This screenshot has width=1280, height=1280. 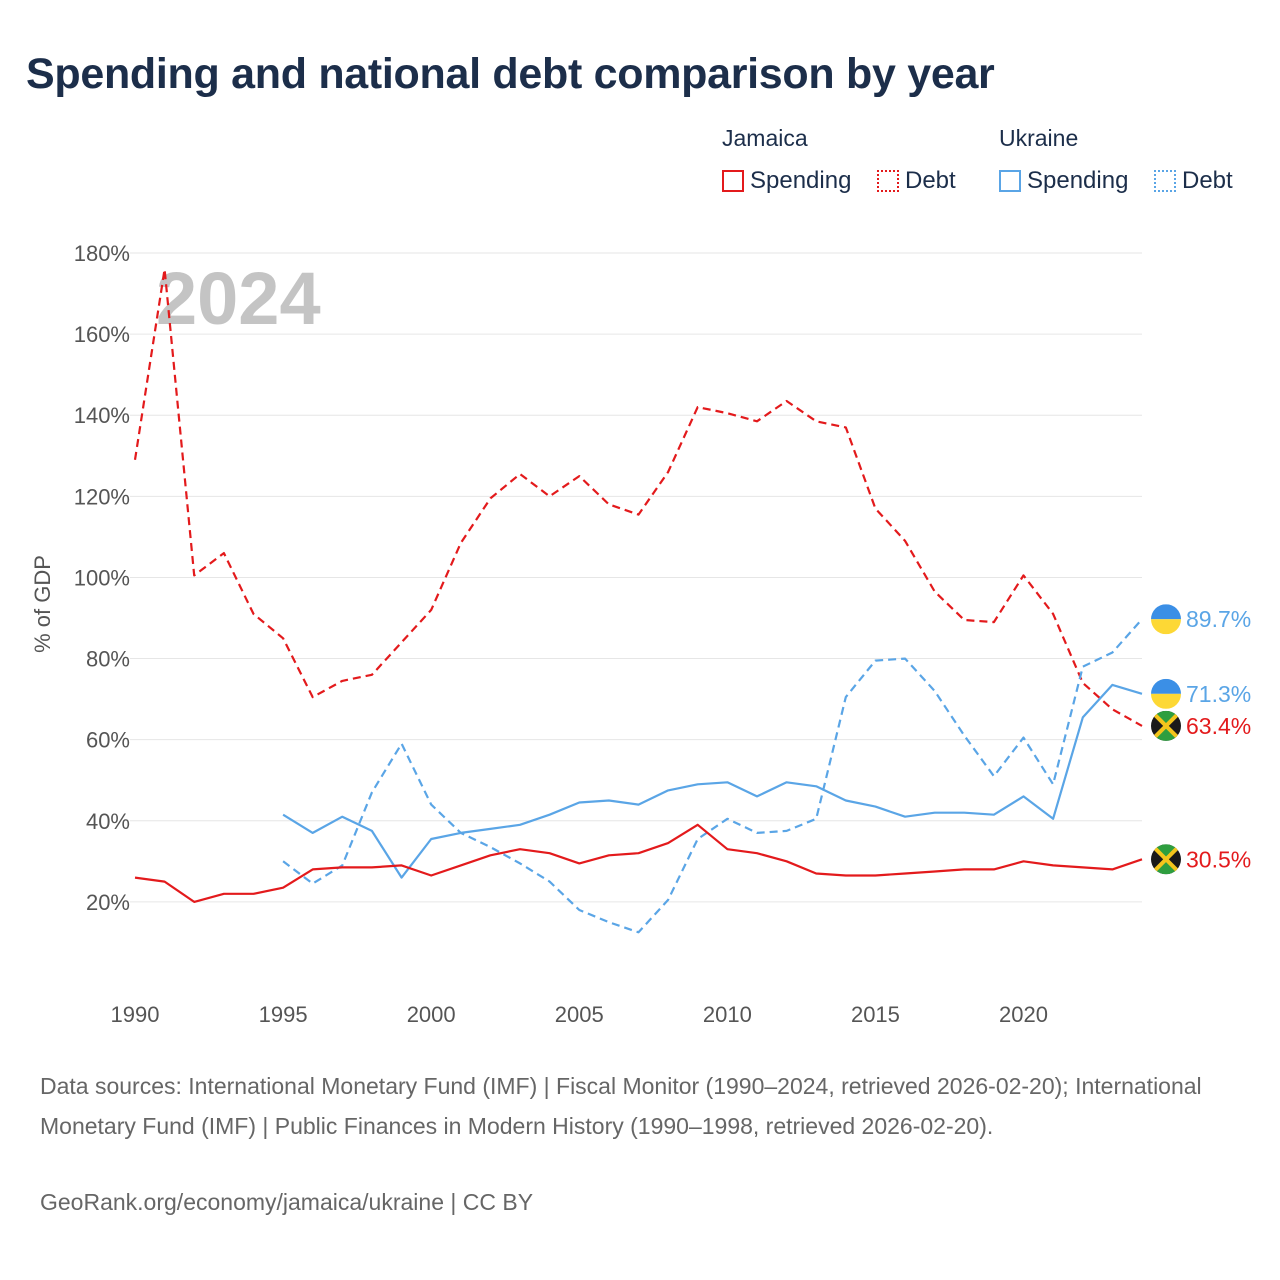 I want to click on legend-item-jamaica-spending: Spending, so click(x=786, y=181).